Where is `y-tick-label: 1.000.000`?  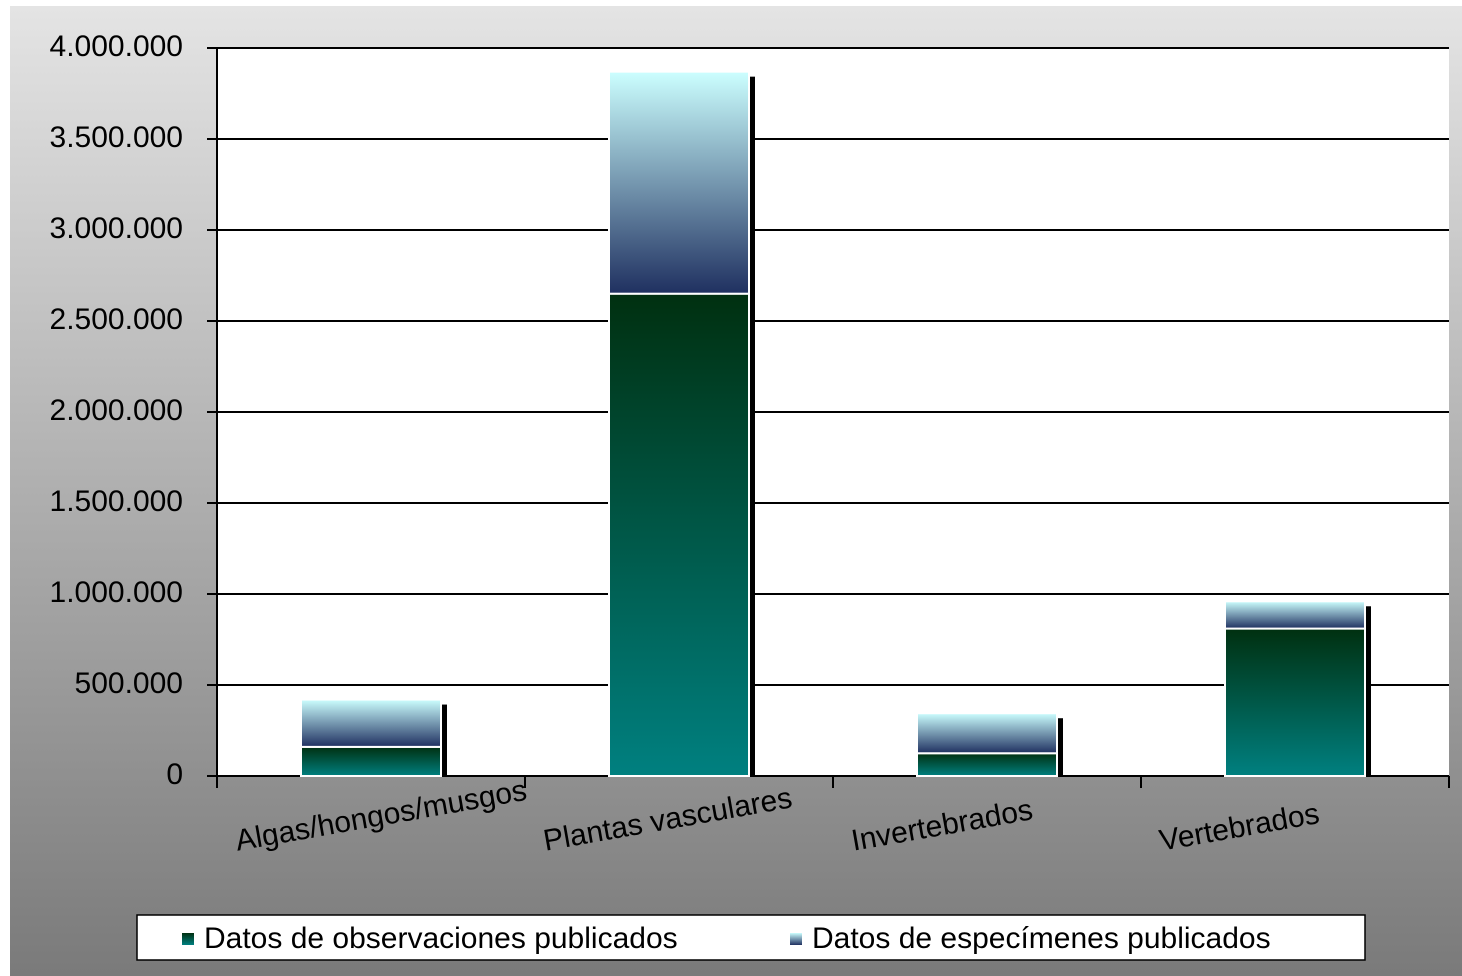 y-tick-label: 1.000.000 is located at coordinates (116, 592).